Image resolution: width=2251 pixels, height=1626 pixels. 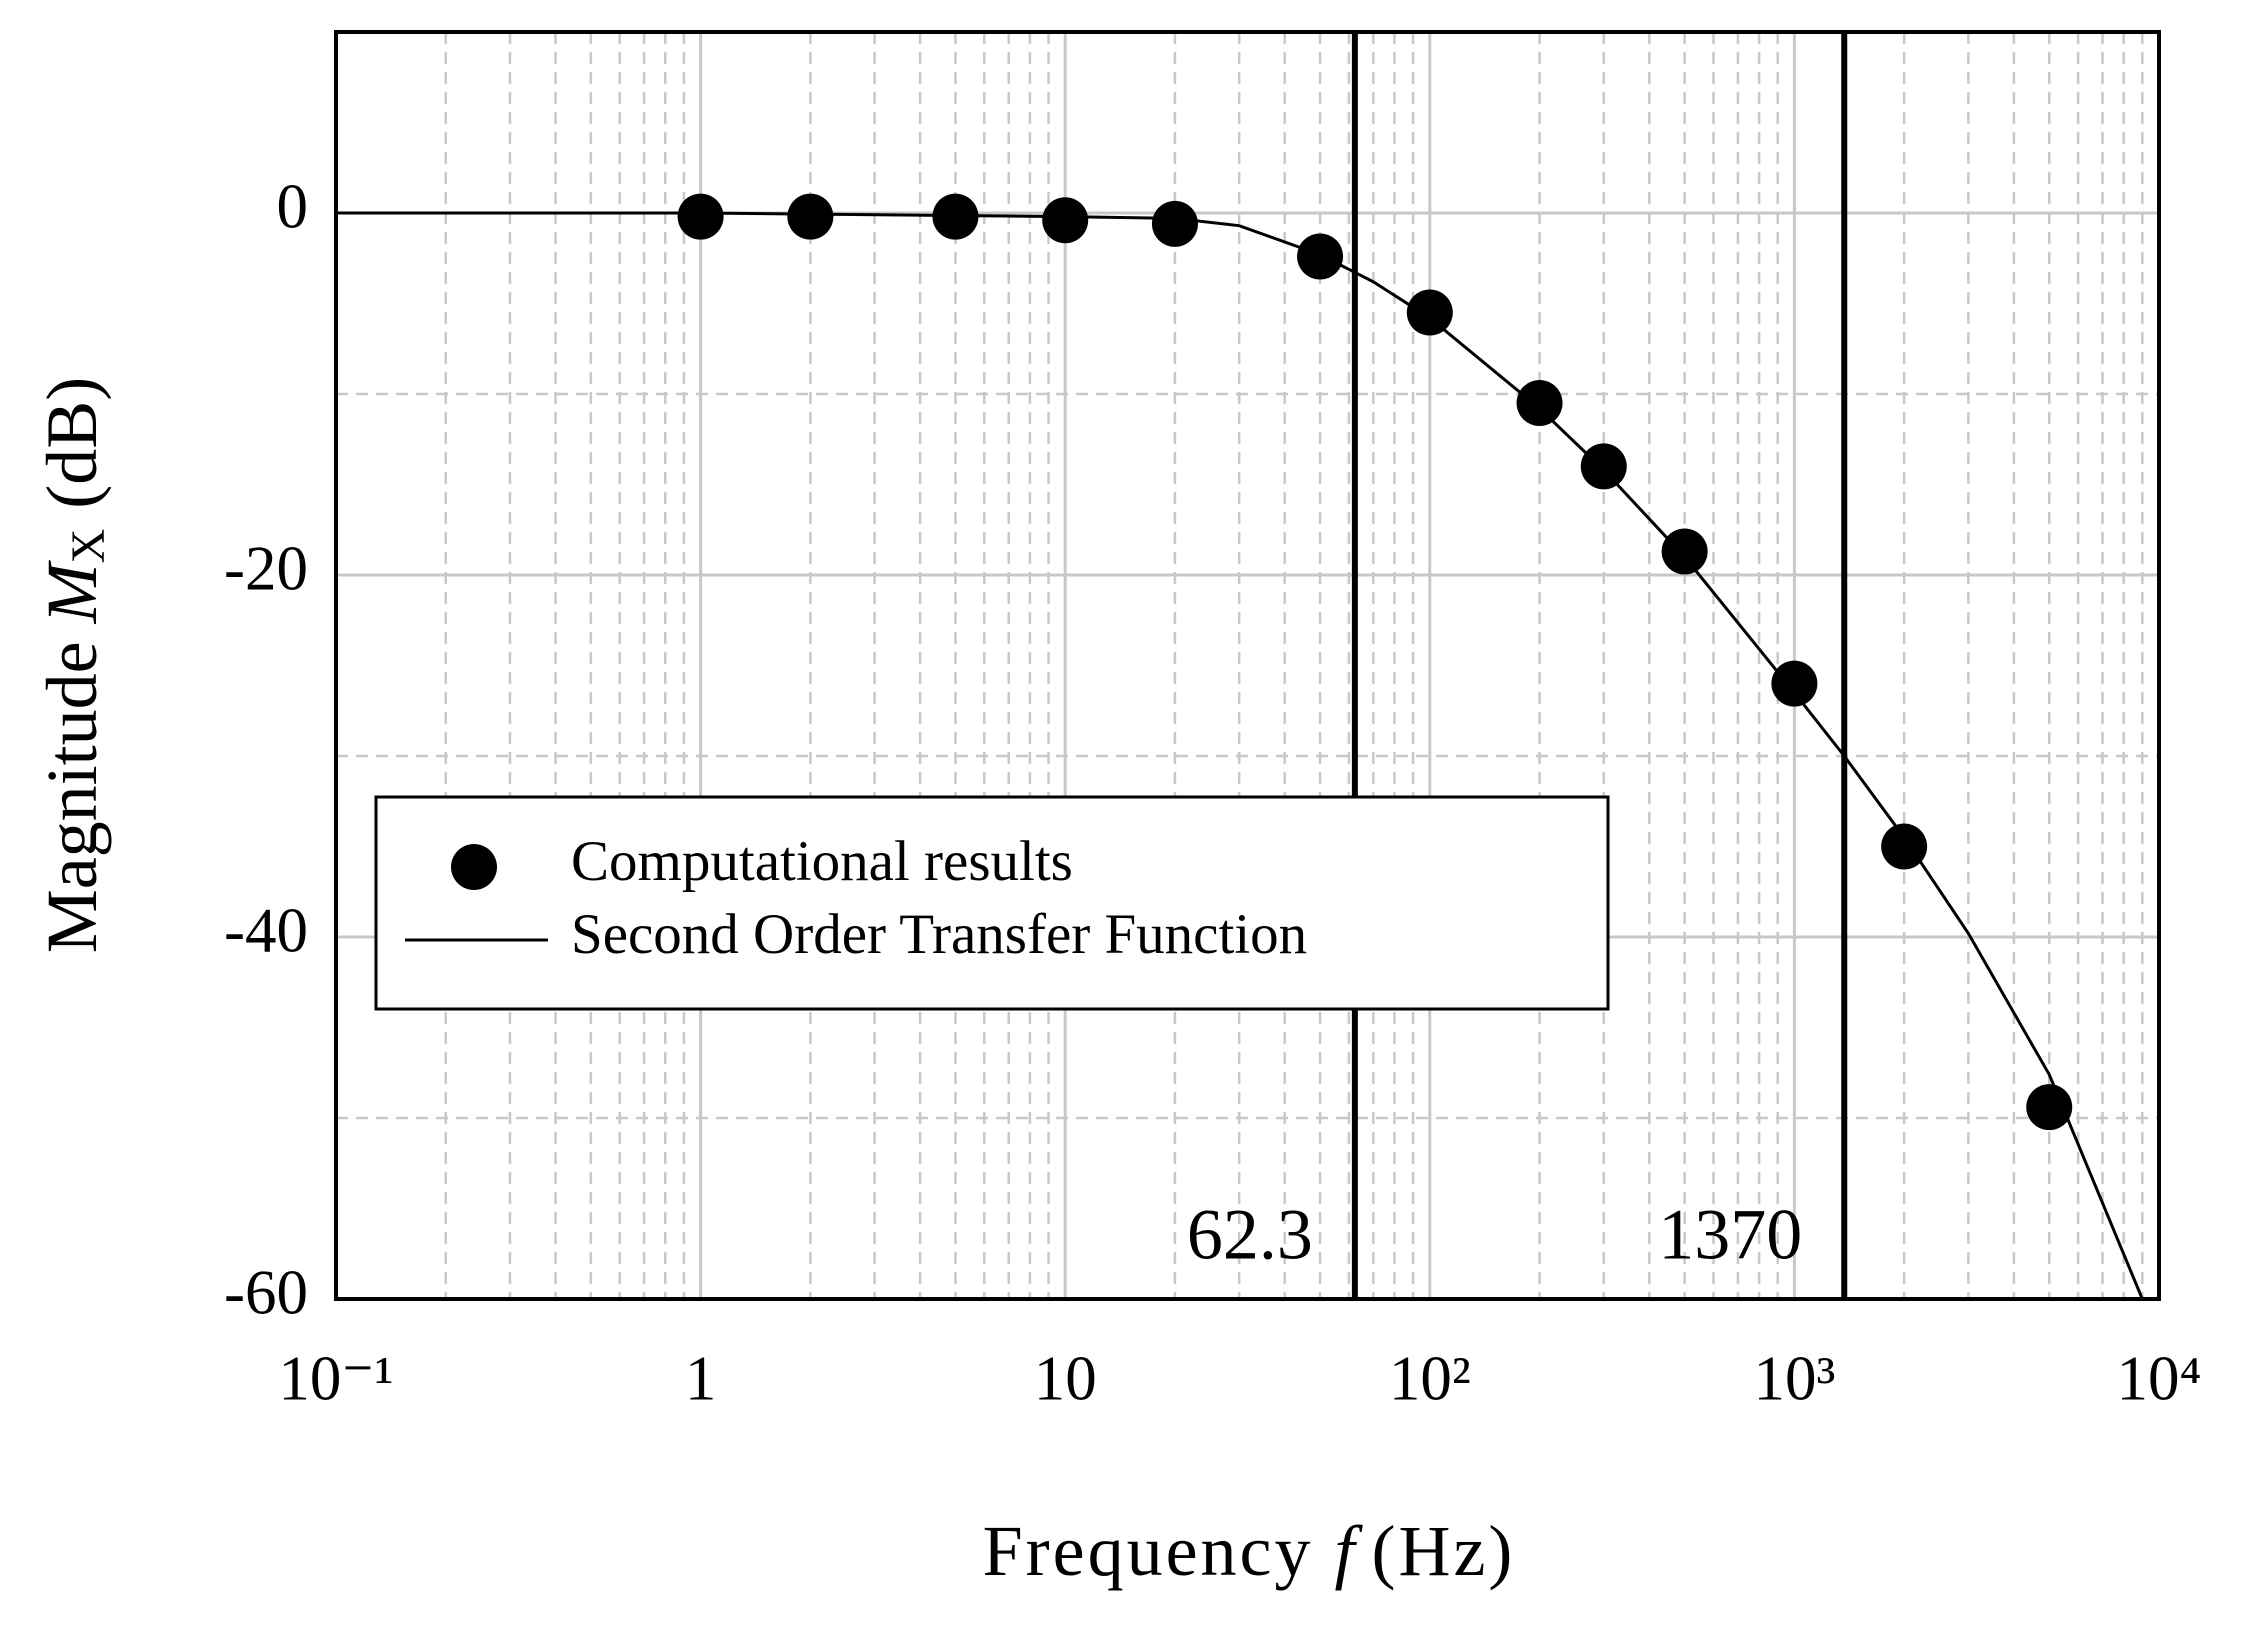 I want to click on y-title-var: M, so click(x=72, y=591).